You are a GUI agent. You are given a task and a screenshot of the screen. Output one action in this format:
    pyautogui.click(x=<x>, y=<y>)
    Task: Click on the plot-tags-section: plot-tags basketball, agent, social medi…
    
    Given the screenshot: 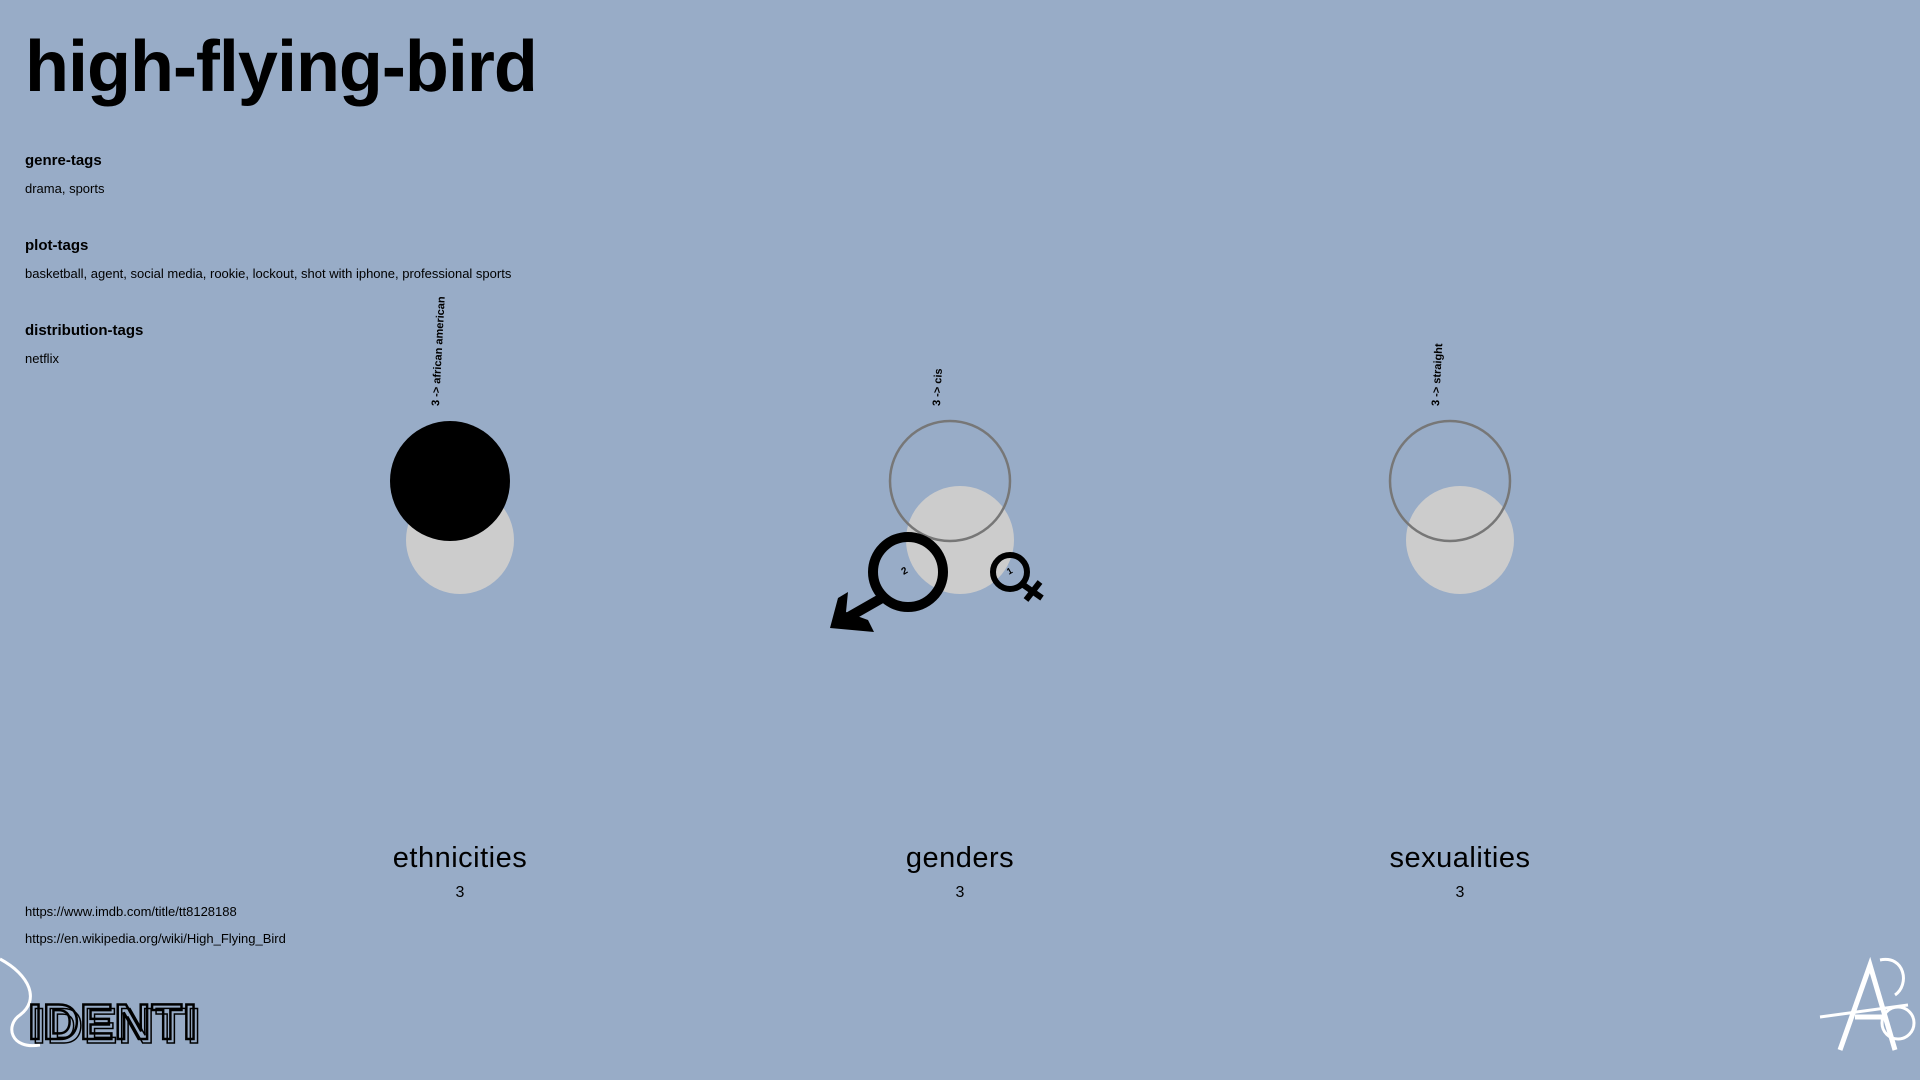 What is the action you would take?
    pyautogui.click(x=268, y=259)
    